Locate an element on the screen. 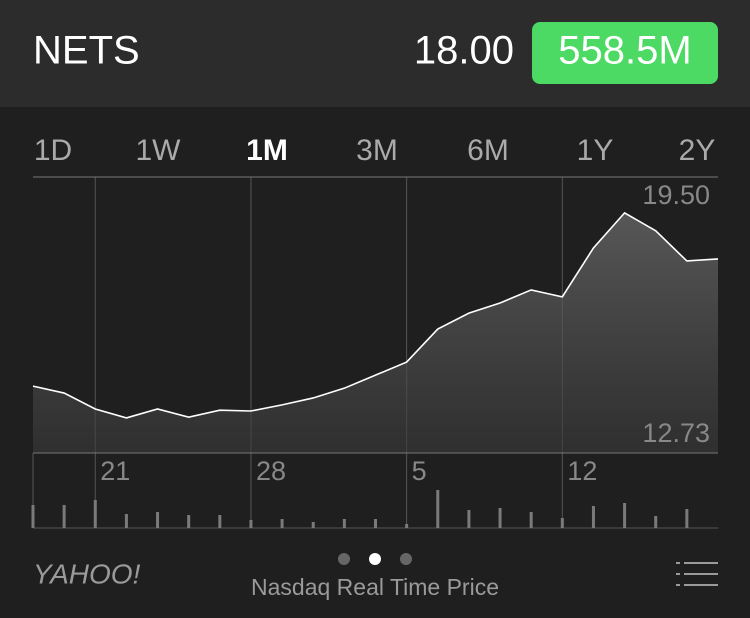 This screenshot has height=618, width=750. range-tab: 1Y is located at coordinates (595, 150).